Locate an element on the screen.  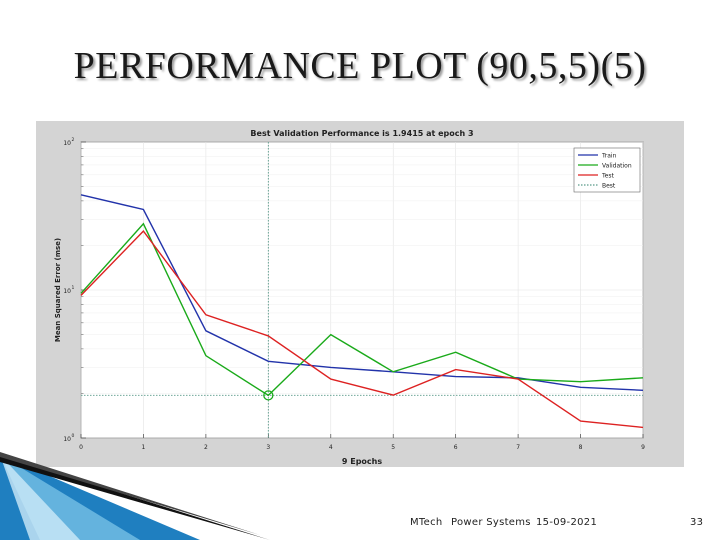
x-tick-label: 1 is located at coordinates (144, 447).